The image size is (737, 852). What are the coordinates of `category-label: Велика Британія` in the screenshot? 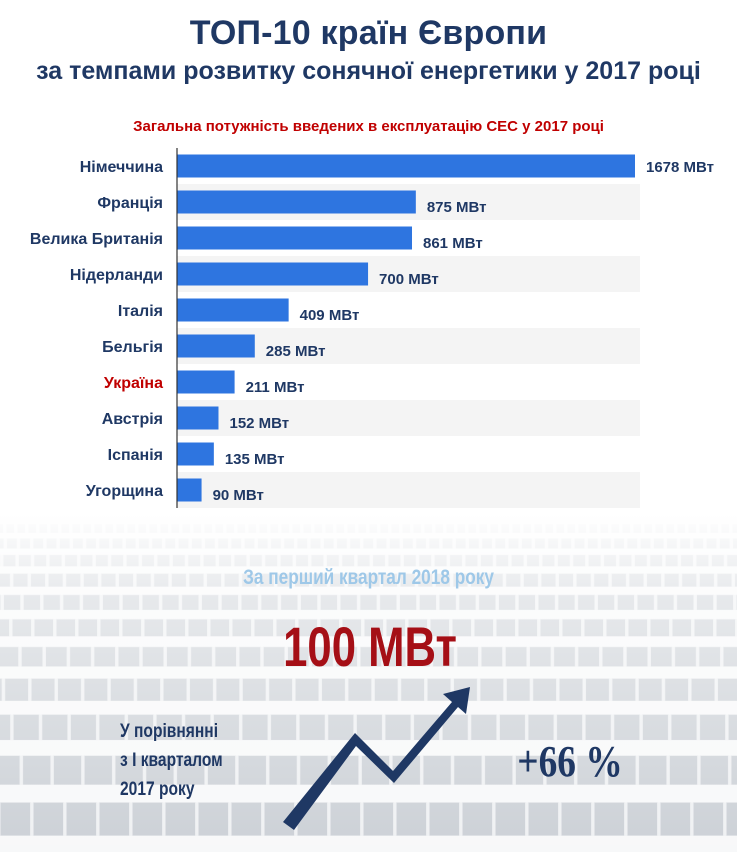 It's located at (96, 239).